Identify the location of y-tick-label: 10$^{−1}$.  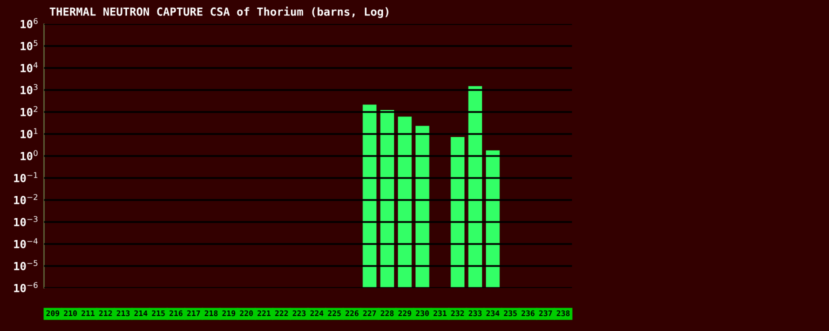
(26, 177).